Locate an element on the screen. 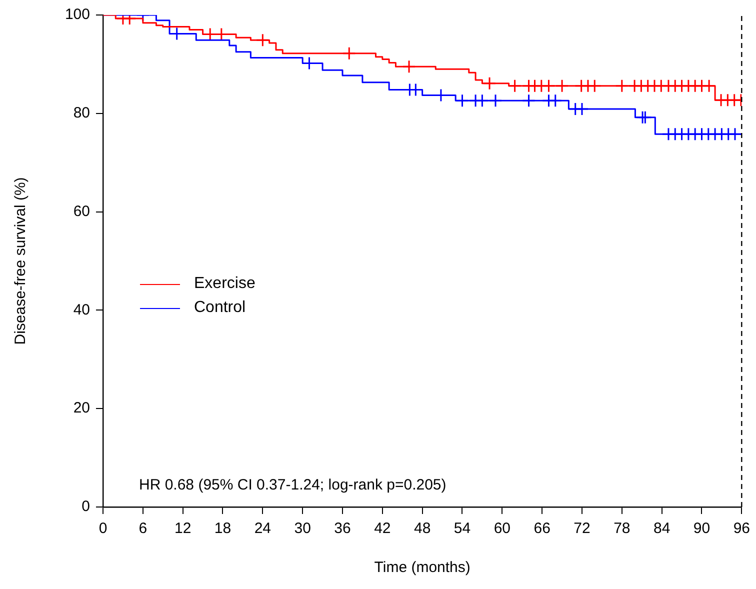  x-tick-label: 18 is located at coordinates (223, 529).